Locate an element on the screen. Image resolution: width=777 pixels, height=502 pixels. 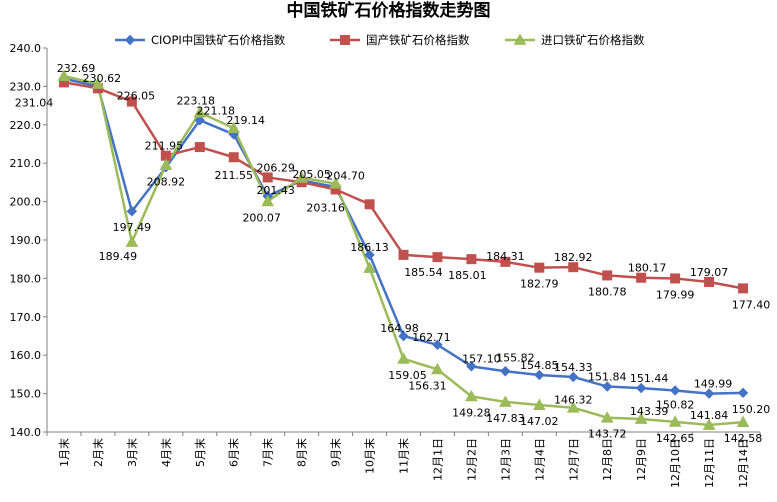
data-label: 151.44 is located at coordinates (649, 378).